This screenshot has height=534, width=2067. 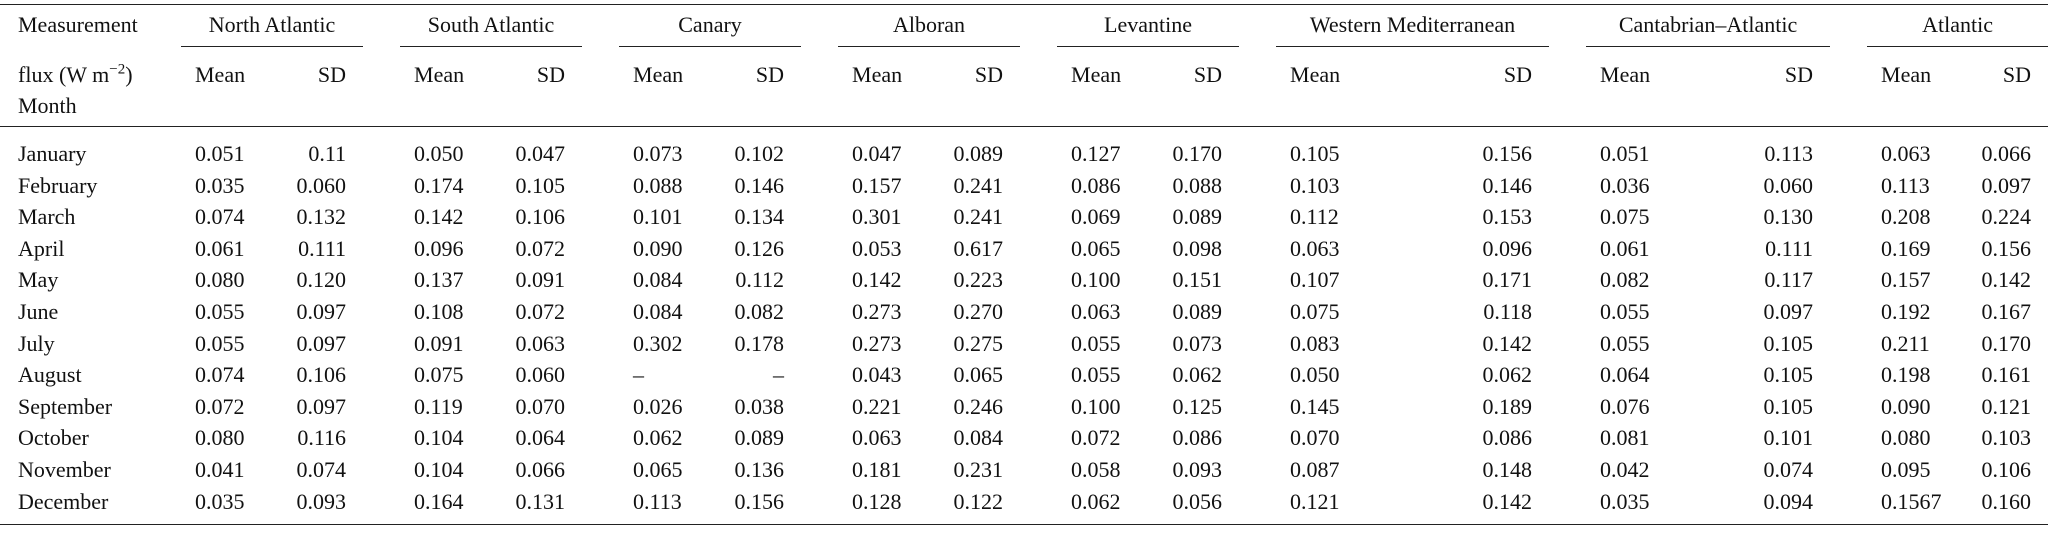 I want to click on sd-value: 0.617, so click(x=978, y=248).